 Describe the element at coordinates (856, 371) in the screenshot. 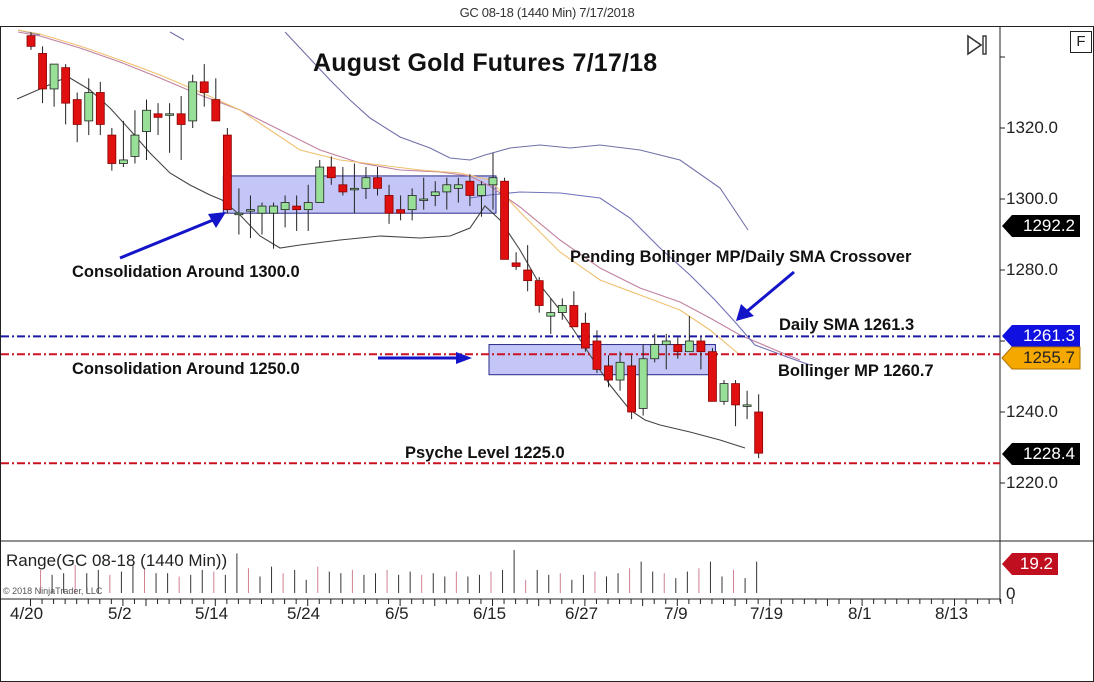

I see `annotation-bollinger-mp: Bollinger MP 1260.7` at that location.